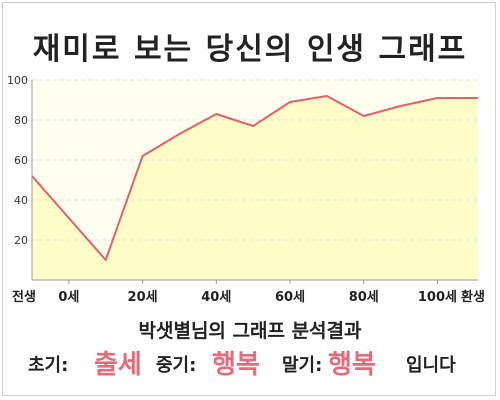 The width and height of the screenshot is (500, 400). I want to click on analysis-result-line: 초기: 출세 중기: 행복 말기: 행복 입니다, so click(250, 366).